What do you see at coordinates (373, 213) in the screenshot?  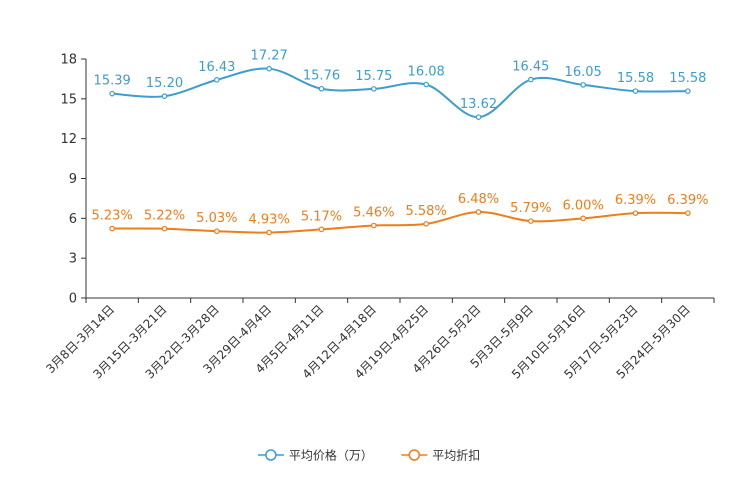 I see `data-label: 5.46%` at bounding box center [373, 213].